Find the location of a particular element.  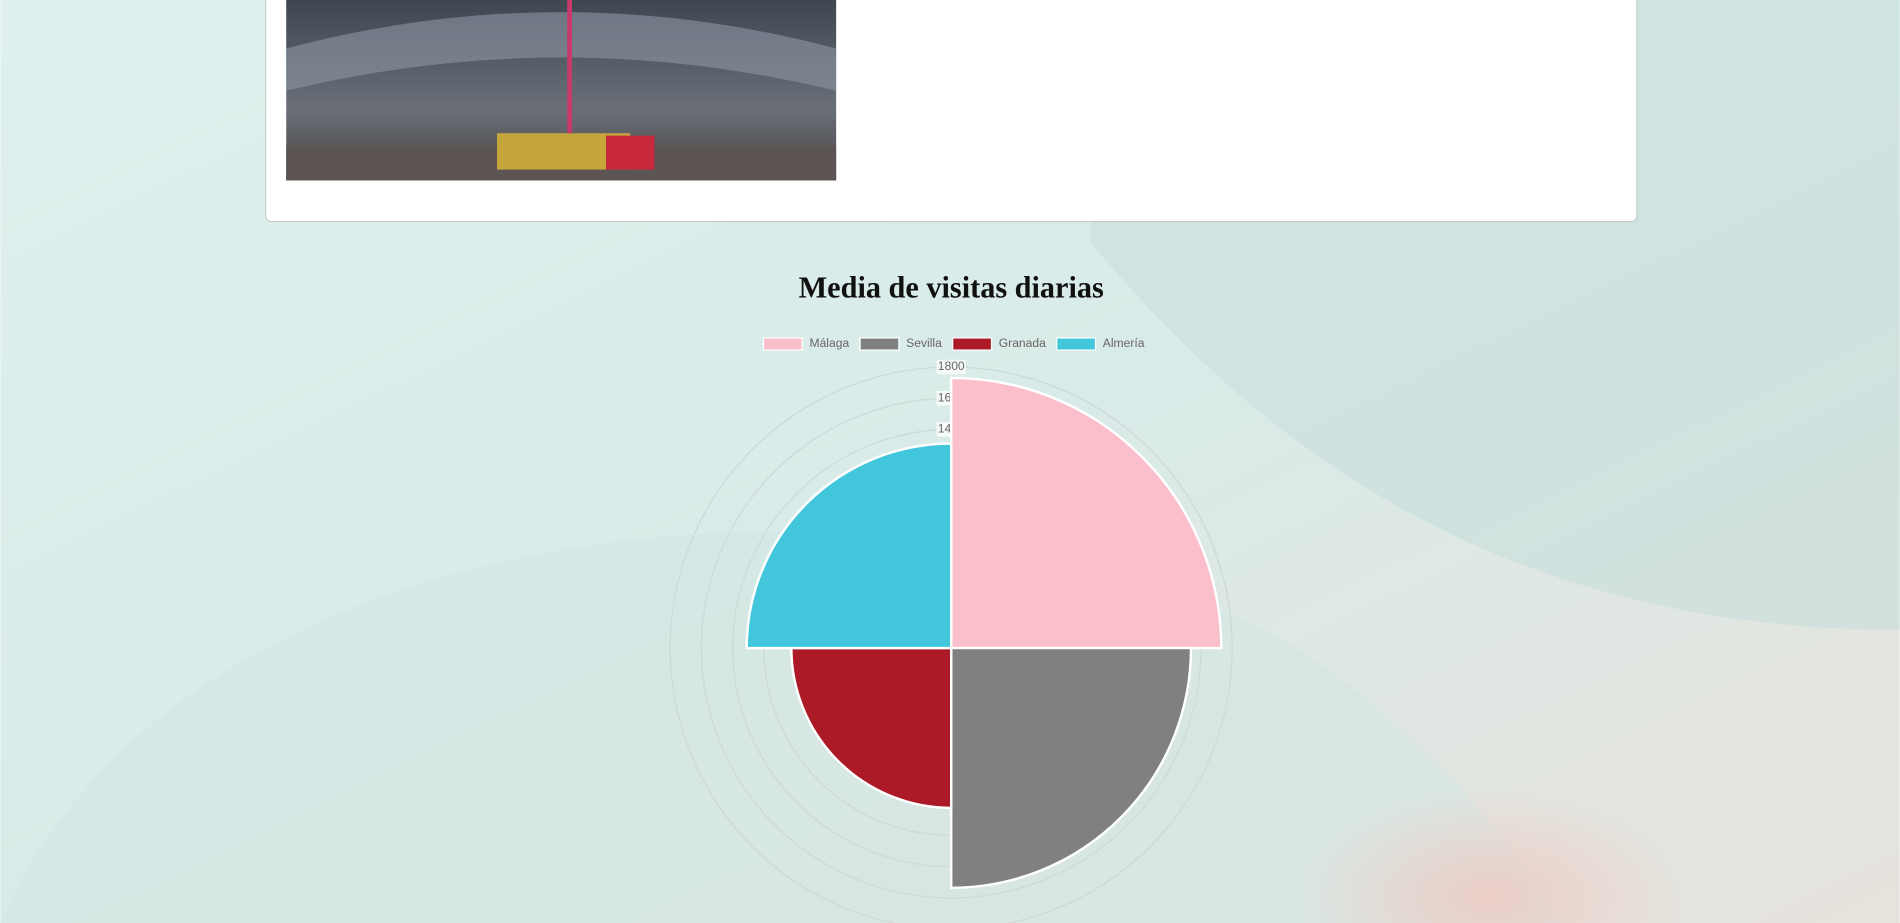

legend-label: Almería is located at coordinates (1124, 343).